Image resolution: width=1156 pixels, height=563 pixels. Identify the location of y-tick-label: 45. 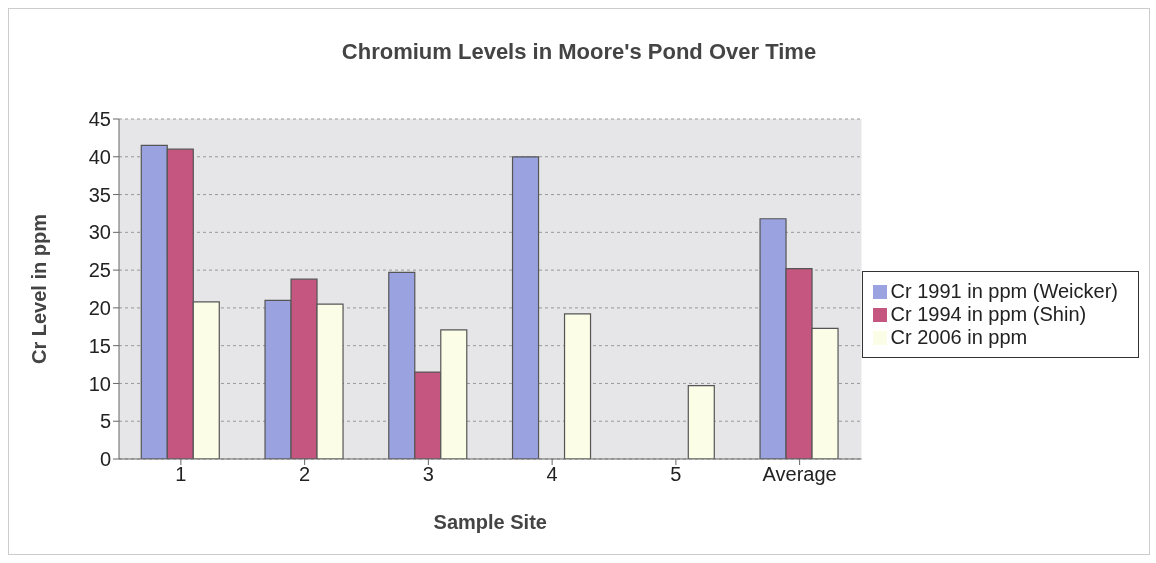
(99, 119).